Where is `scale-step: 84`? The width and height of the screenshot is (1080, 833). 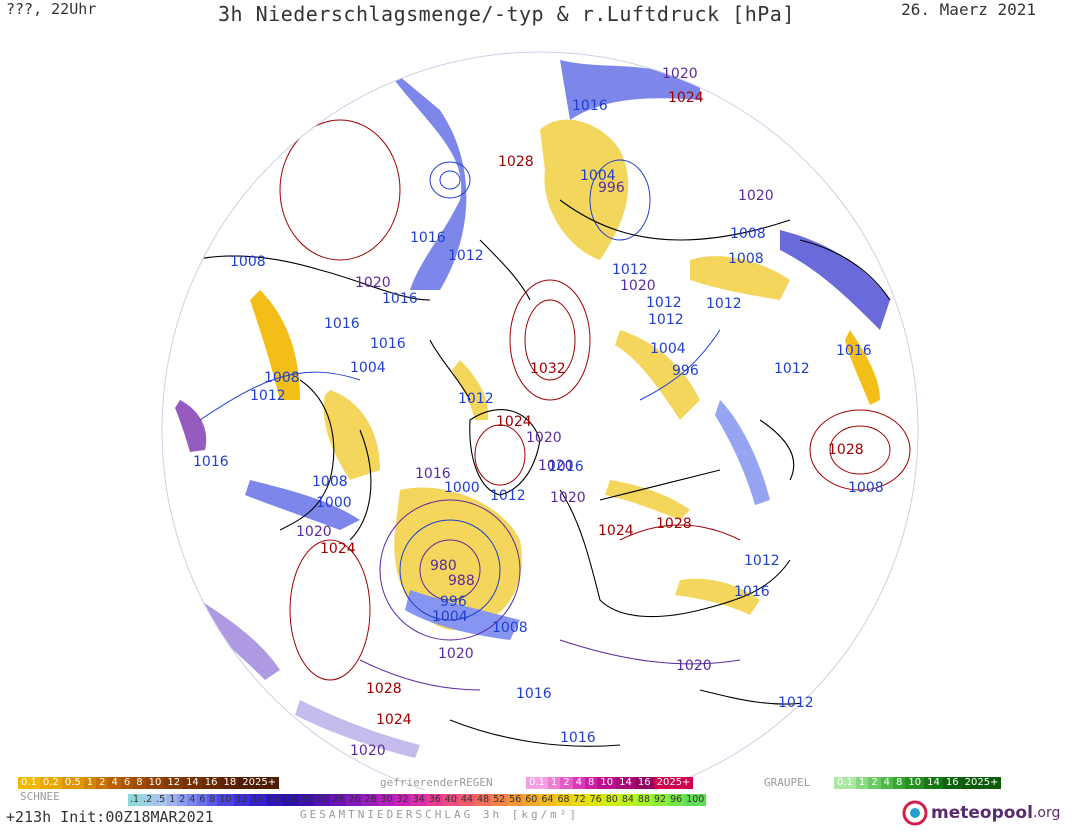 scale-step: 84 is located at coordinates (627, 800).